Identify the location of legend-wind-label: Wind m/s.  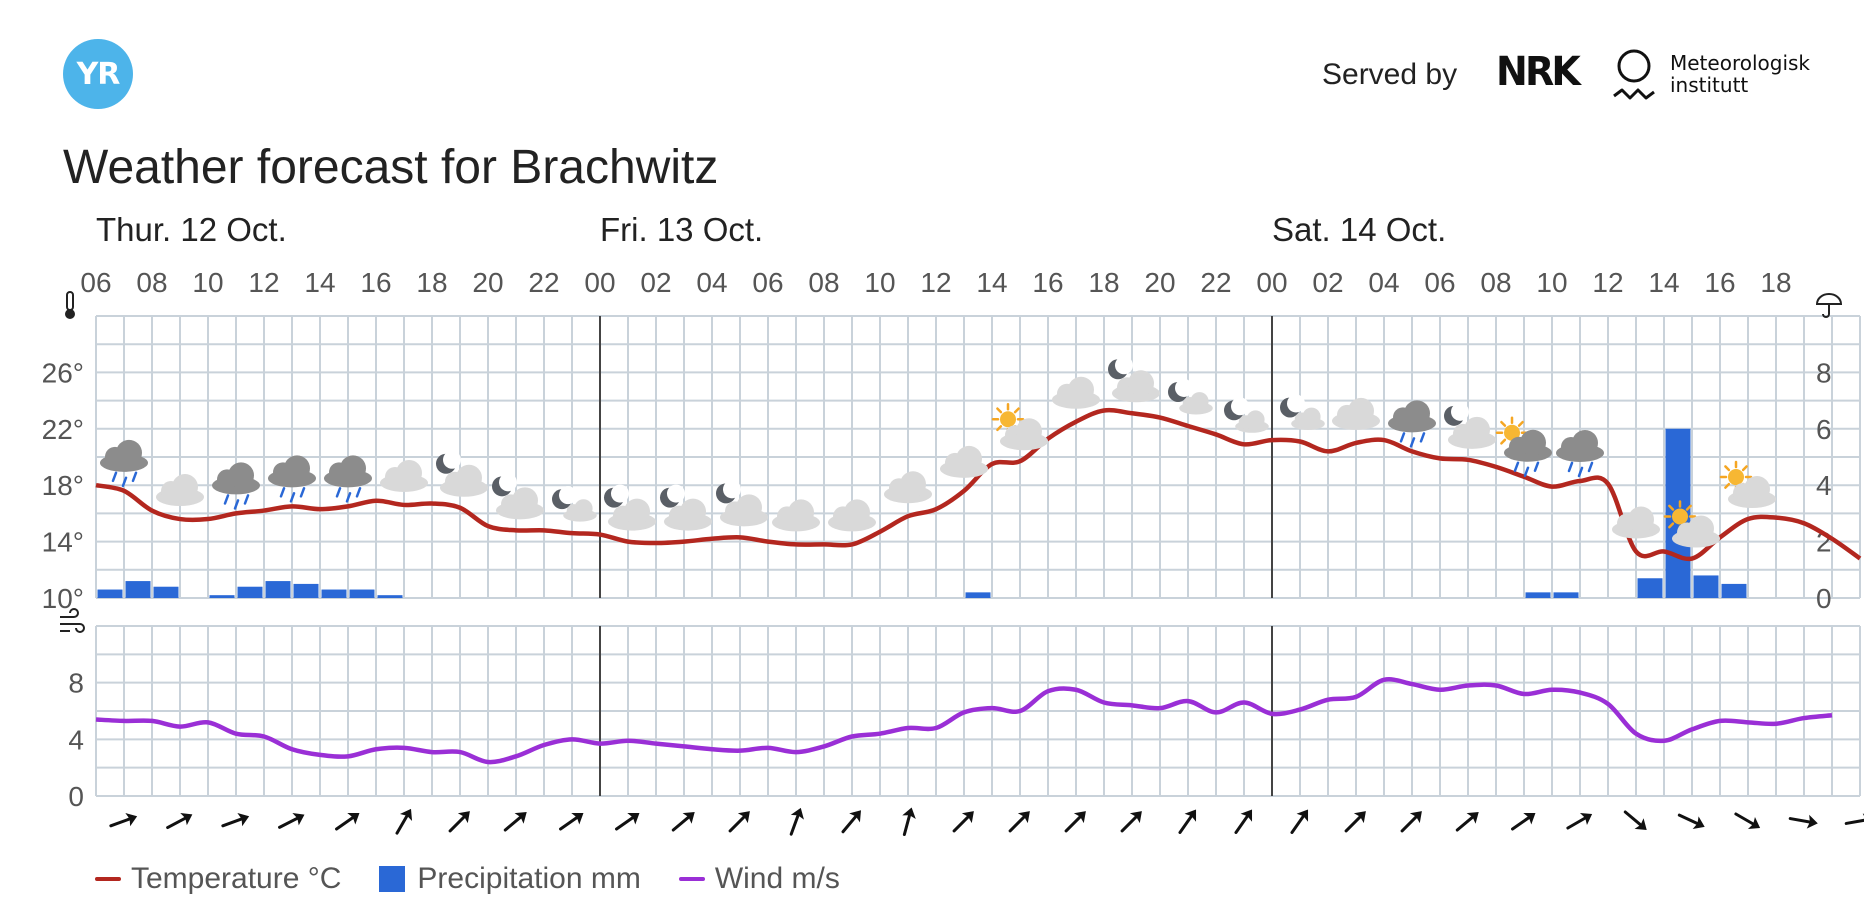
(777, 878).